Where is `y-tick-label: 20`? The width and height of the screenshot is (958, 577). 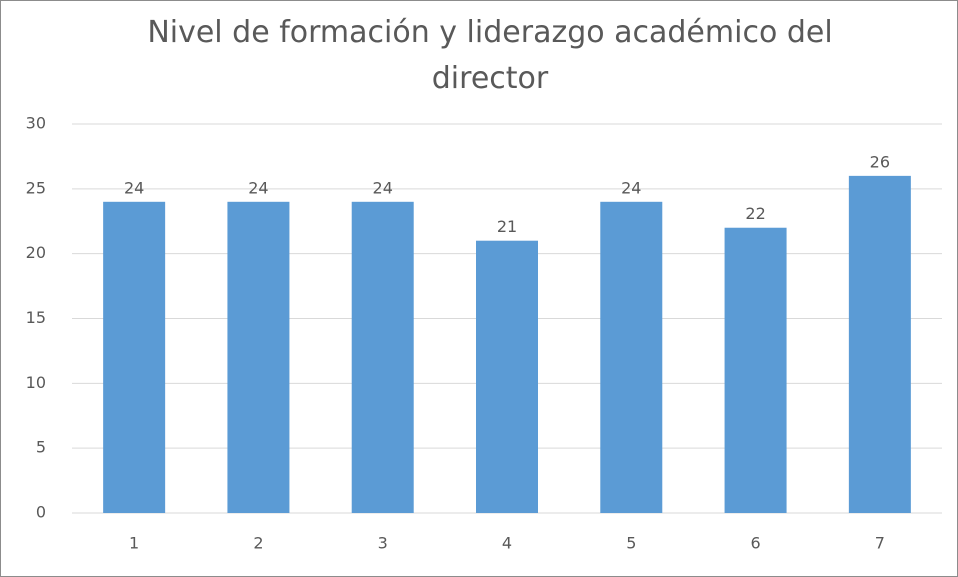
y-tick-label: 20 is located at coordinates (36, 252).